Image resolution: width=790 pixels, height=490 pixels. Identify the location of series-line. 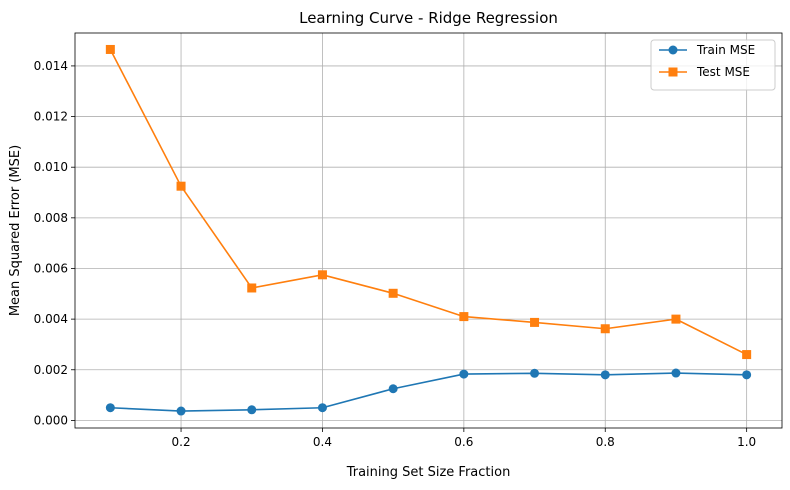
(428, 392).